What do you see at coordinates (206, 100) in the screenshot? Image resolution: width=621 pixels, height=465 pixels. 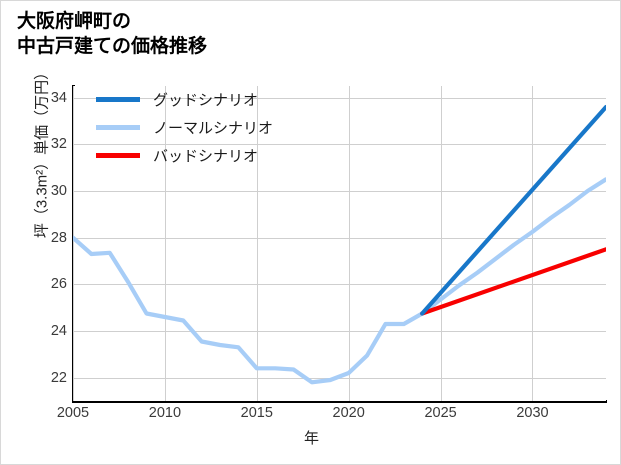 I see `legend-label: グッドシナリオ` at bounding box center [206, 100].